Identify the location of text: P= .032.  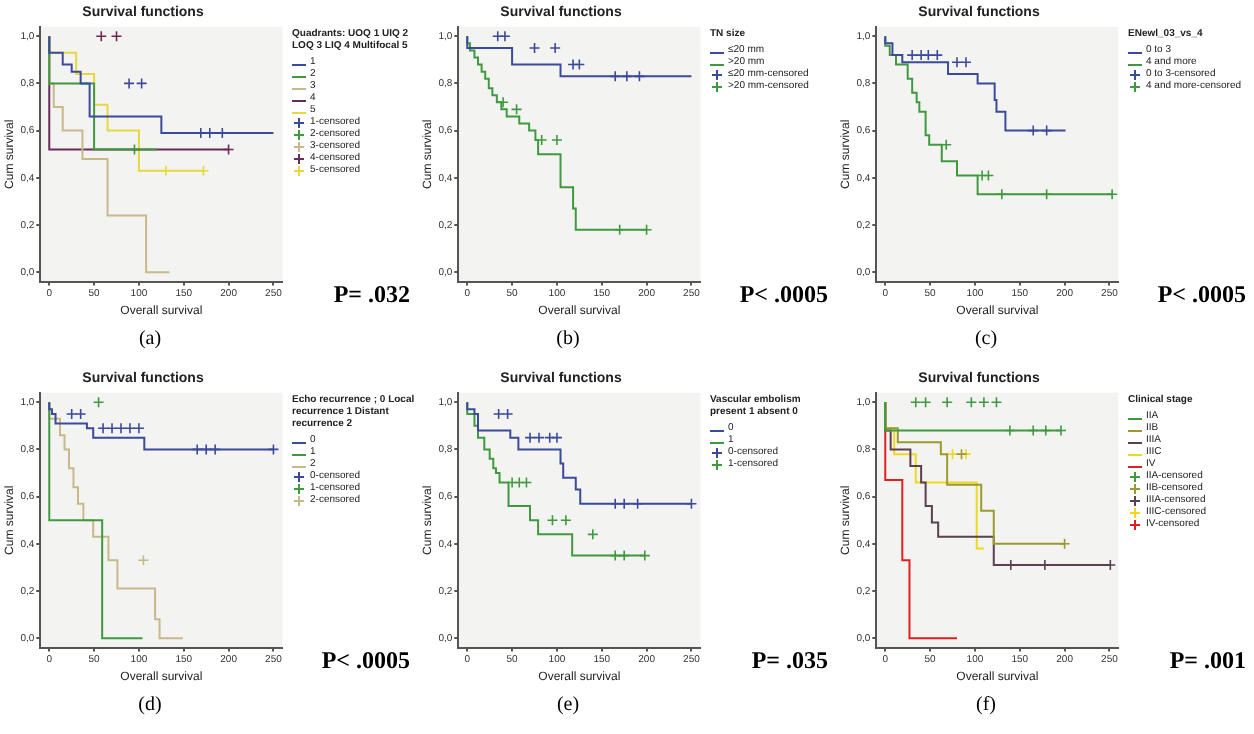
(371, 295).